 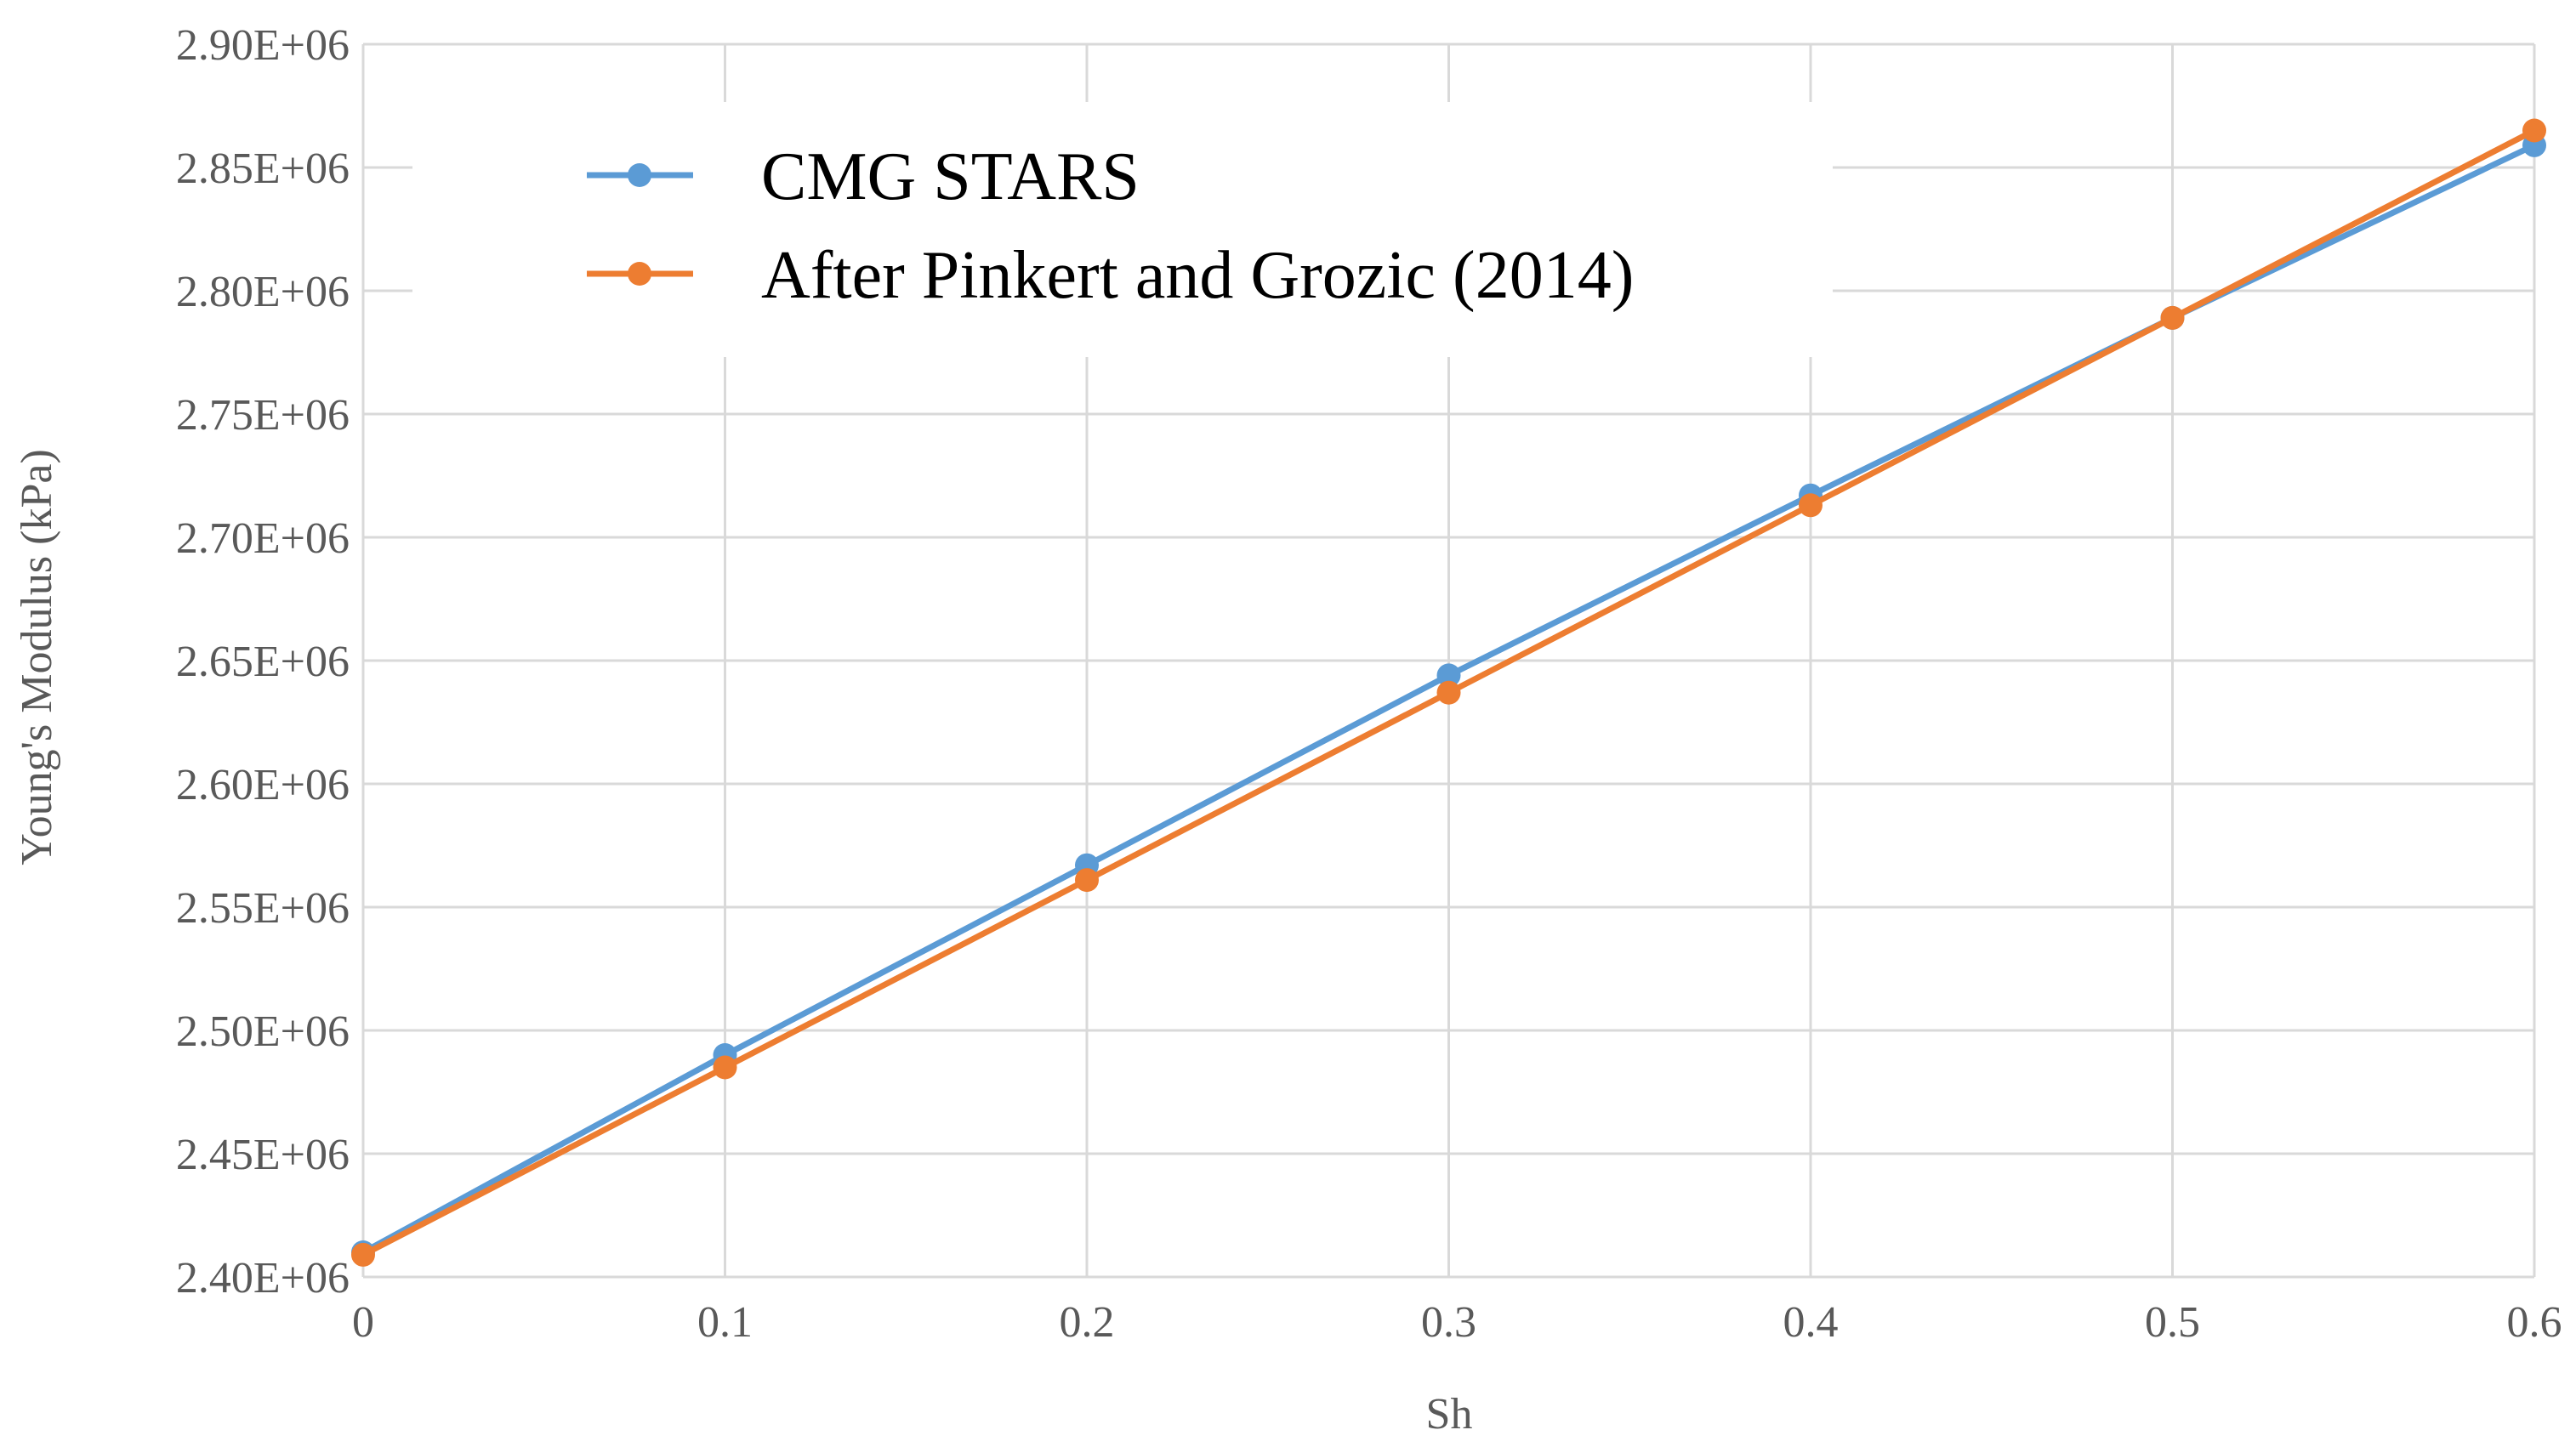 I want to click on x-tick-label: 0.5, so click(x=2172, y=1322).